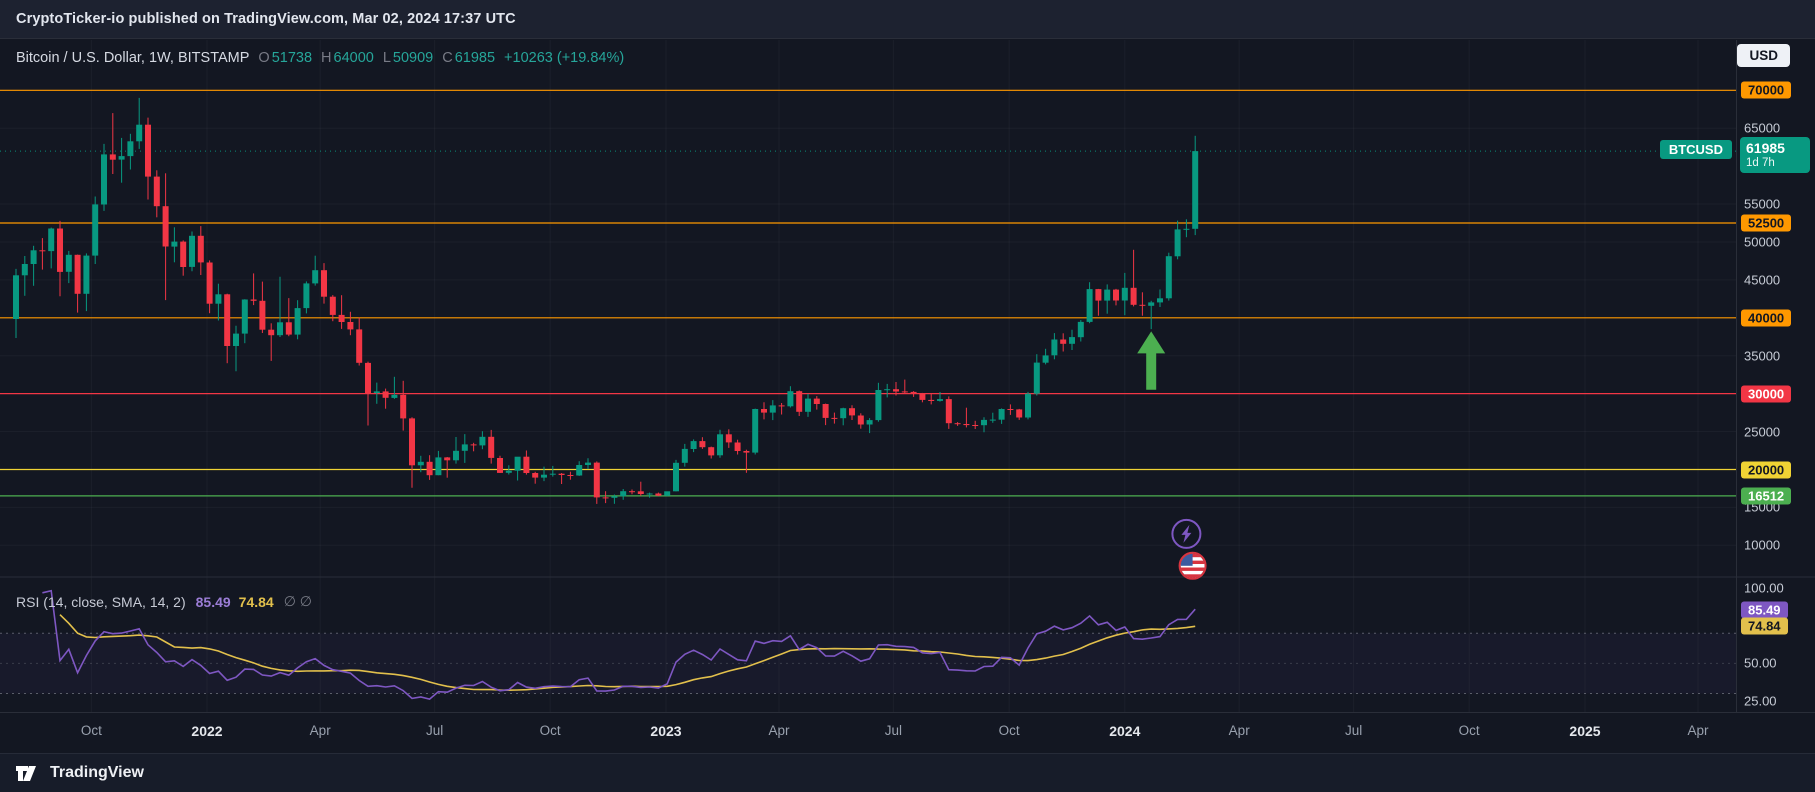  I want to click on price-axis-label: 25.00, so click(1760, 701).